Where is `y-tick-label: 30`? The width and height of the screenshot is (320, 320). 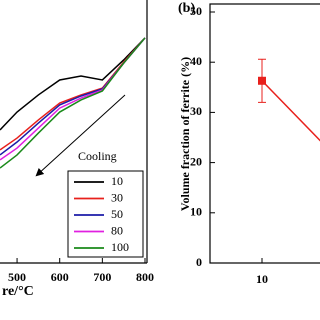
y-tick-label: 30 is located at coordinates (196, 111).